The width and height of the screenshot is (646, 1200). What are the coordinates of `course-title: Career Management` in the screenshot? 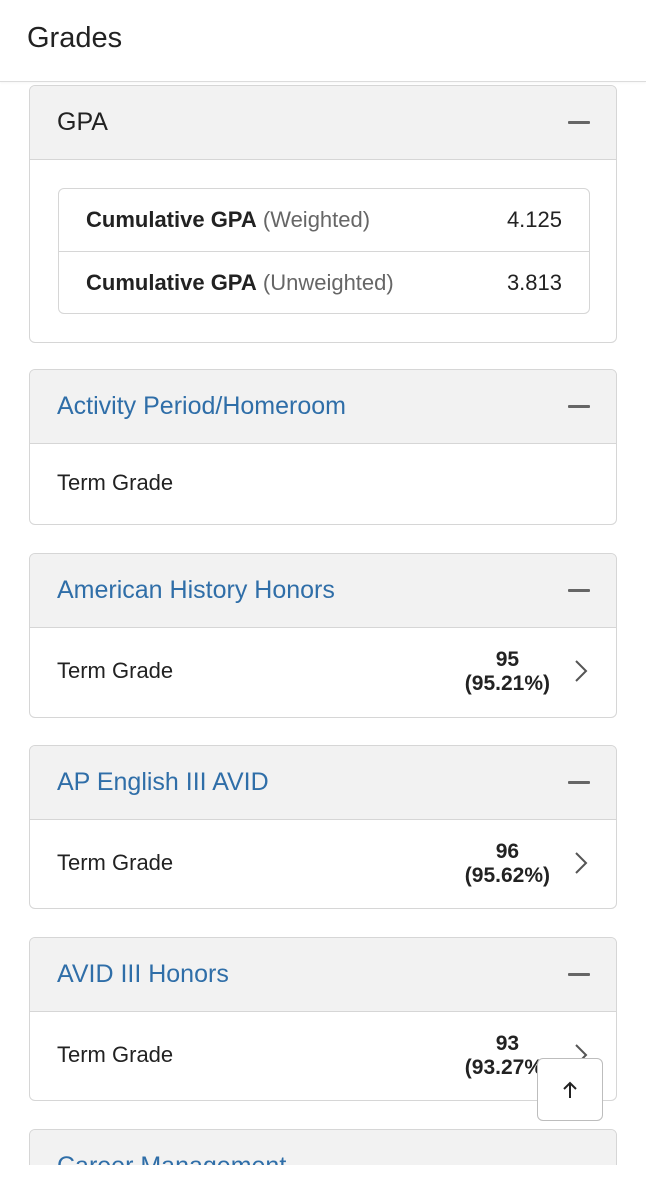 It's located at (171, 1158).